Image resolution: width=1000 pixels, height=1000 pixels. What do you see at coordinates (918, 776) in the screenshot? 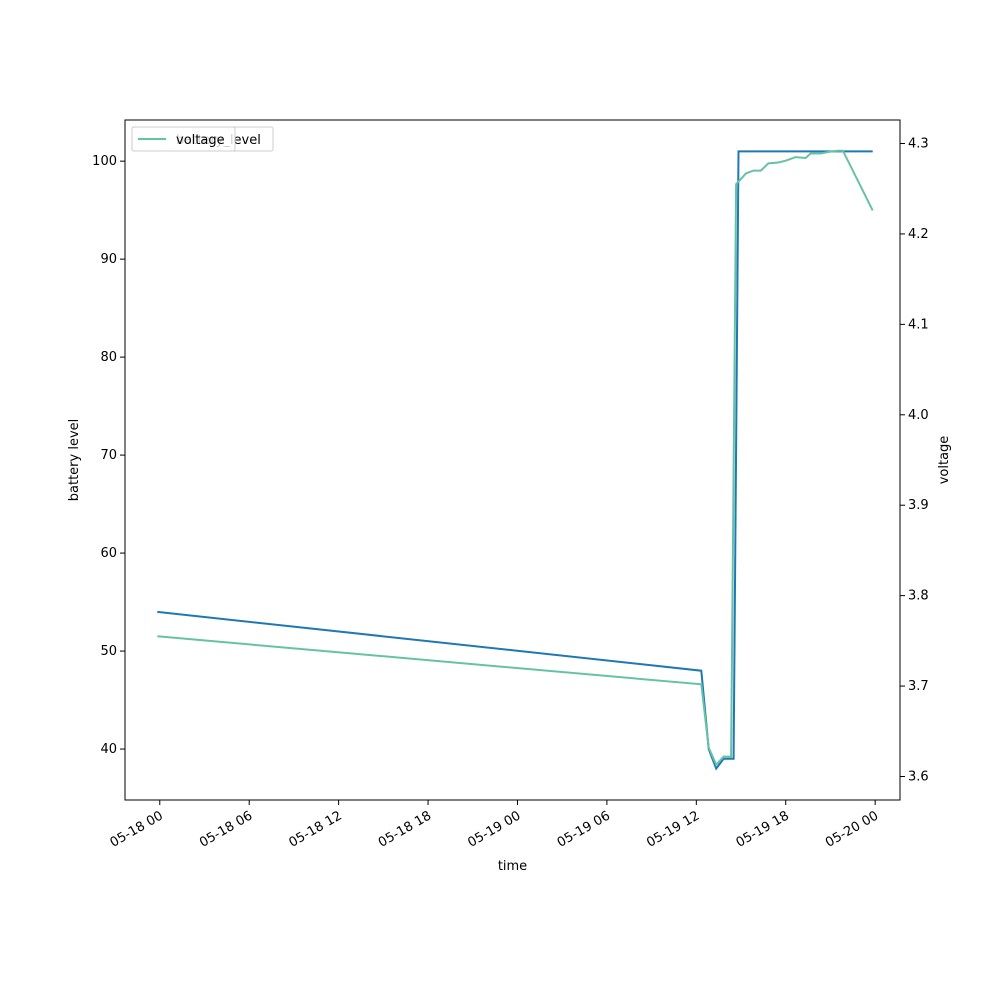
I see `y-right-tick-label: 3.6` at bounding box center [918, 776].